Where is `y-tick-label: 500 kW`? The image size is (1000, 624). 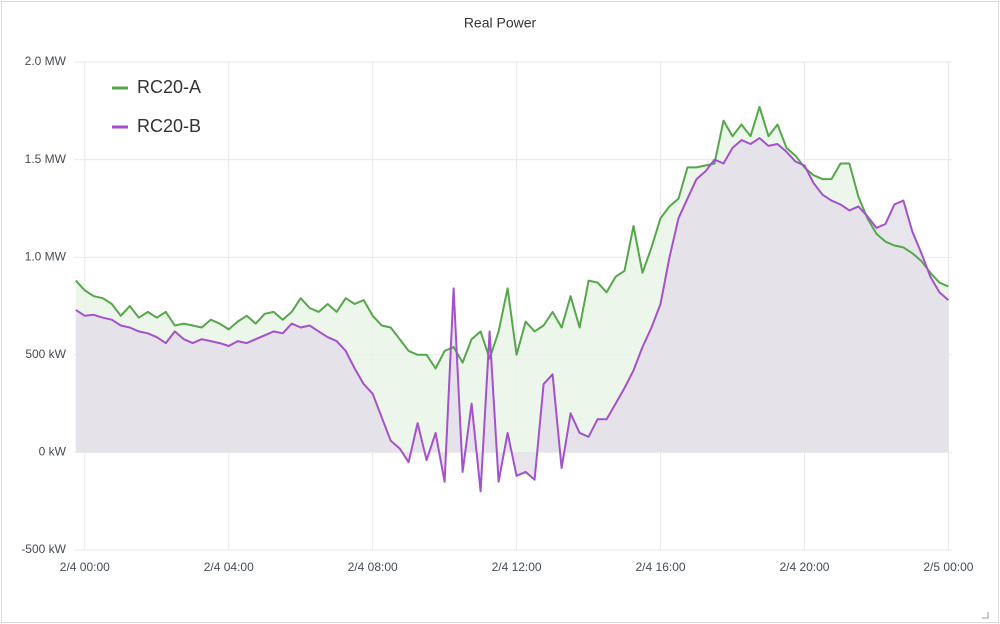
y-tick-label: 500 kW is located at coordinates (45, 354).